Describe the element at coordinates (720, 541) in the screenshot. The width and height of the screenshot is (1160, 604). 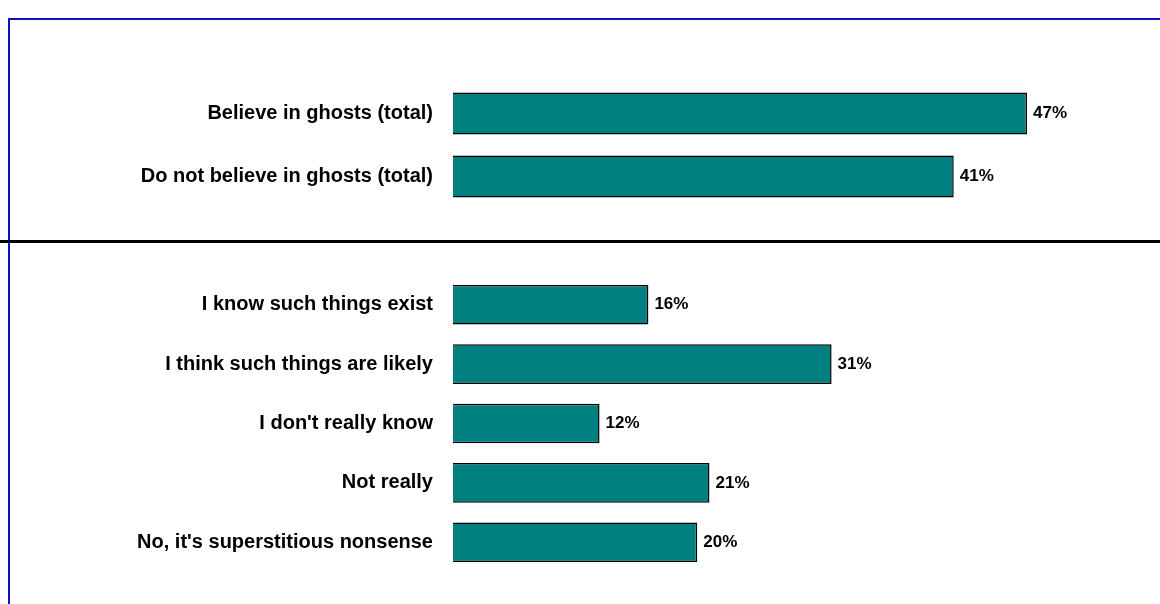
I see `data-label: 20%` at that location.